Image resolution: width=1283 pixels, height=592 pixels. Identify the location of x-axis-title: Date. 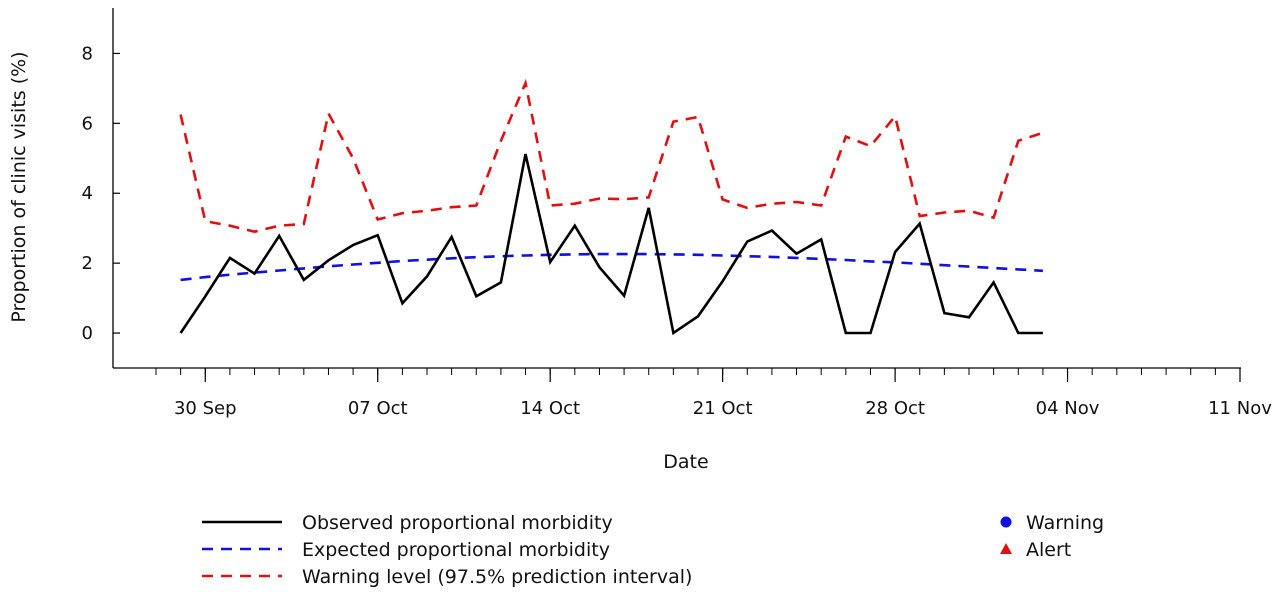
(685, 462).